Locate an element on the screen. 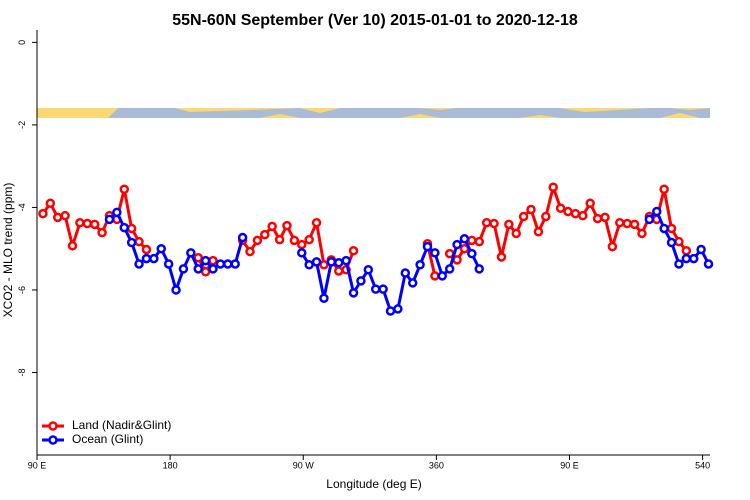  legend-label: Ocean (Glint) is located at coordinates (107, 439).